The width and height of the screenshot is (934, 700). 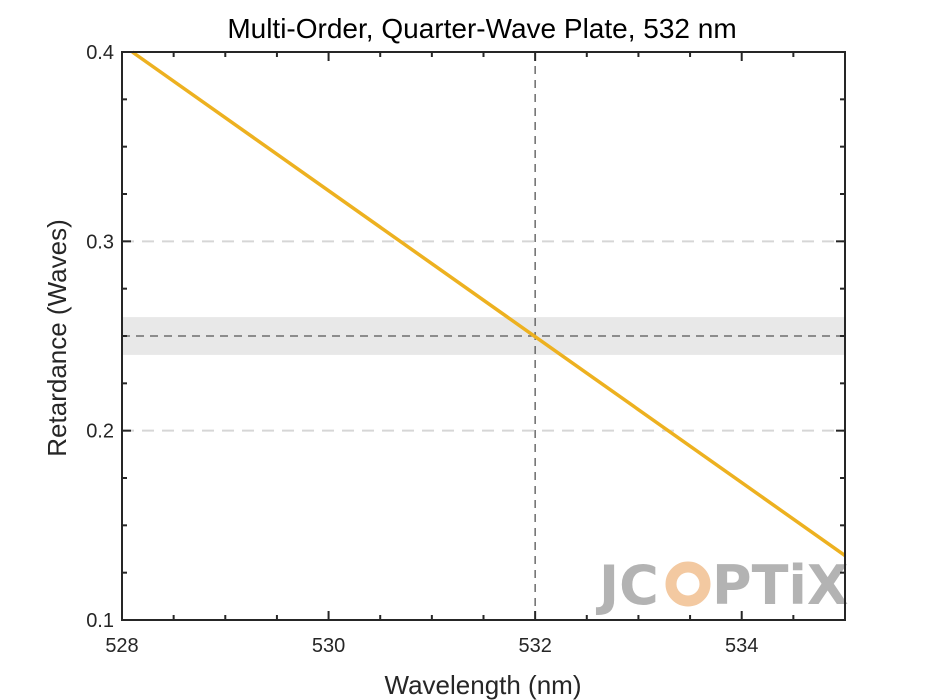 I want to click on x-tick-label: 534, so click(x=741, y=646).